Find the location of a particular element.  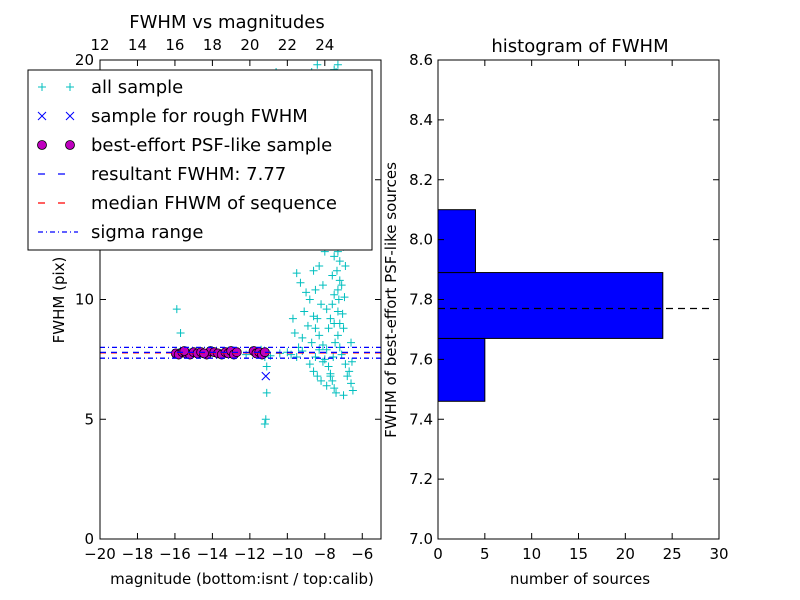

top-tick-label: 24 is located at coordinates (324, 45).